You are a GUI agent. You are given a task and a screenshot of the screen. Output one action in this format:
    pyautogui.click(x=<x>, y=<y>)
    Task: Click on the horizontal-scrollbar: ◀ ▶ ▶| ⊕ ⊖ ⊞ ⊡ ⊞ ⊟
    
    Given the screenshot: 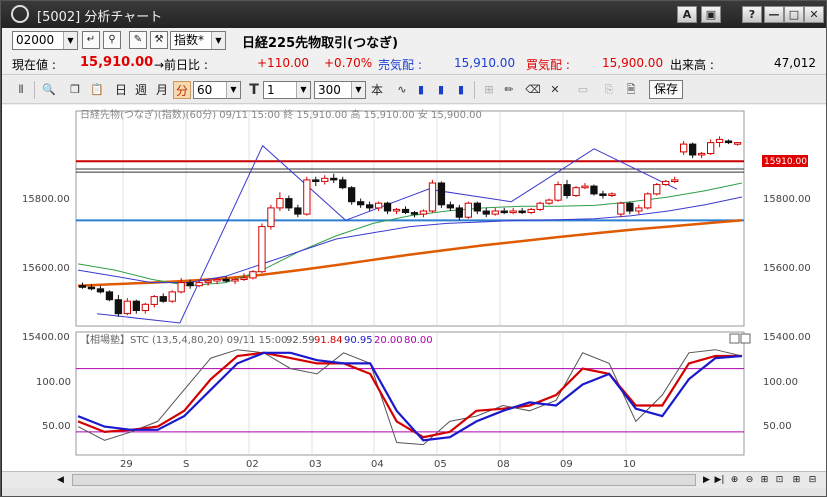 What is the action you would take?
    pyautogui.click(x=414, y=479)
    